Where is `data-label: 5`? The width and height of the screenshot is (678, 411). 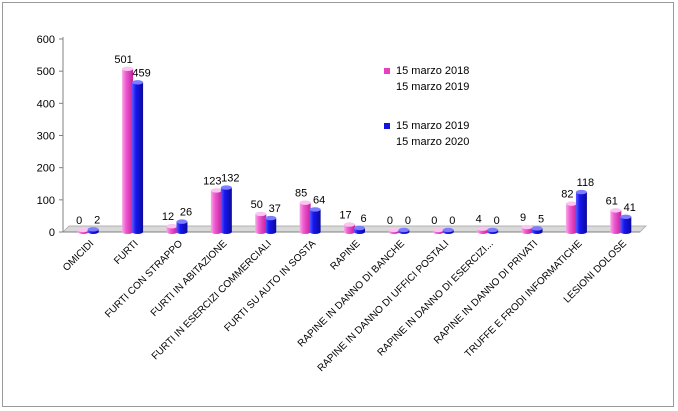 data-label: 5 is located at coordinates (541, 219).